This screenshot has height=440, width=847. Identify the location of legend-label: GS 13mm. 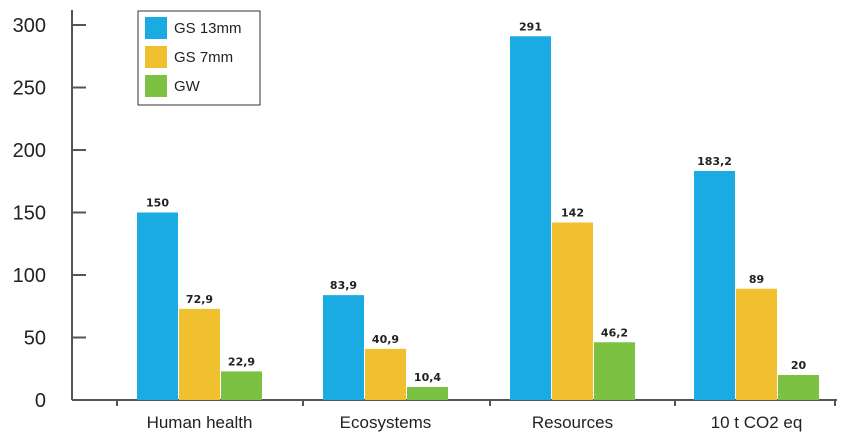
(208, 28).